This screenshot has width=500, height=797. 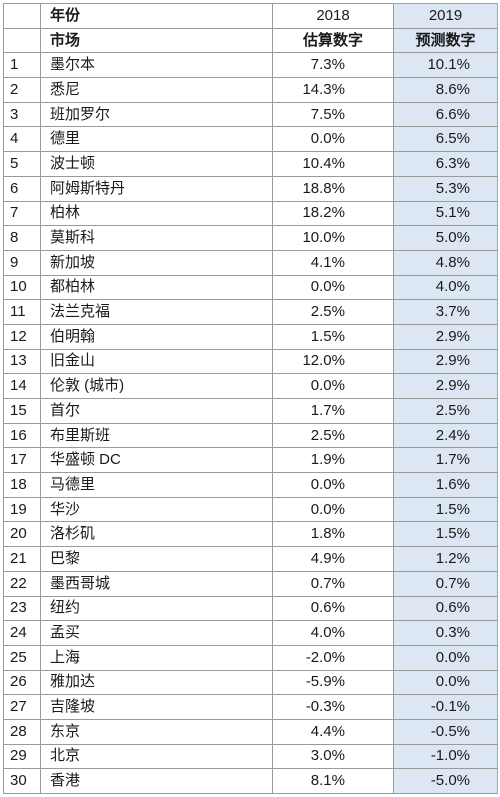 What do you see at coordinates (156, 509) in the screenshot?
I see `market-cell: 华沙` at bounding box center [156, 509].